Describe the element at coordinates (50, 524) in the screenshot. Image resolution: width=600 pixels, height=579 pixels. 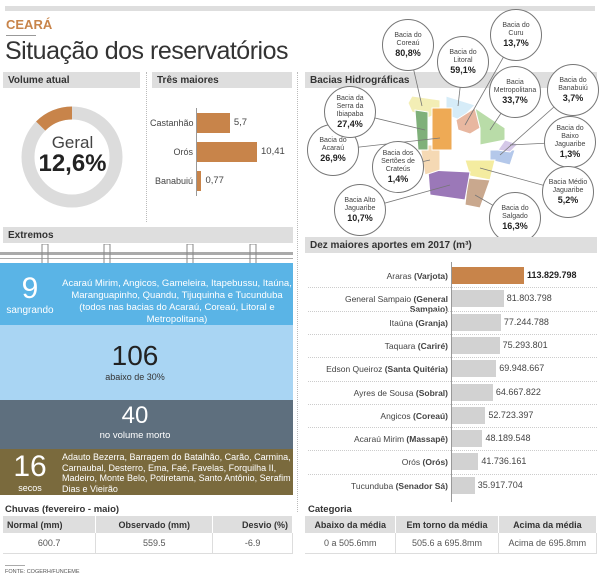
I see `col-normal: Normal (mm)` at that location.